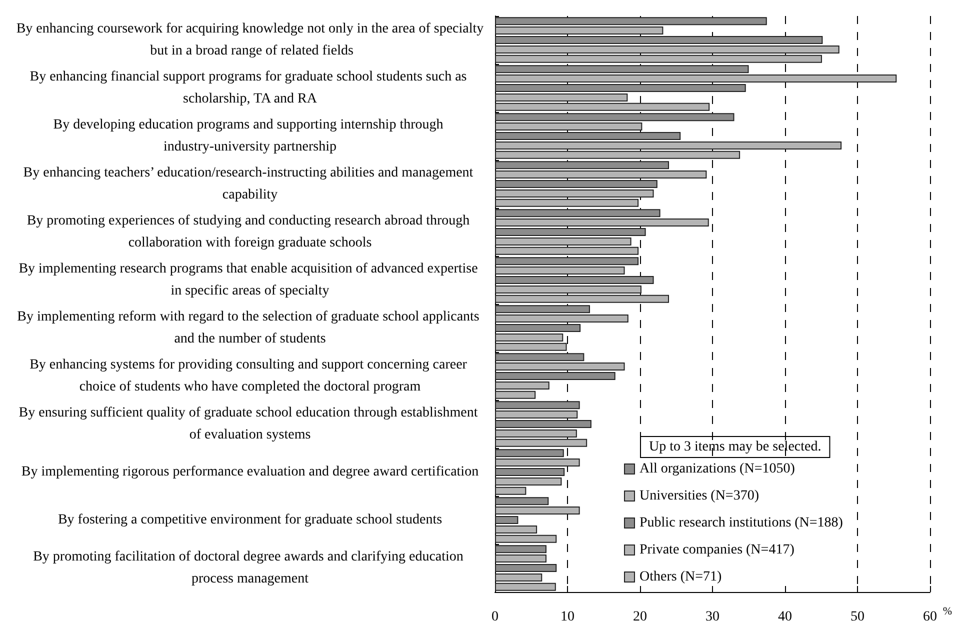  What do you see at coordinates (567, 617) in the screenshot?
I see `x-tick-label: 10` at bounding box center [567, 617].